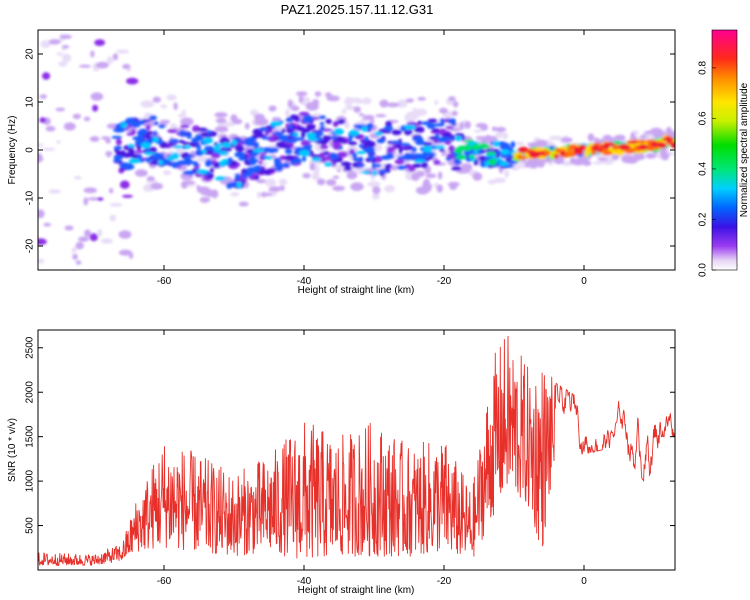  Describe the element at coordinates (30, 245) in the screenshot. I see `spectrogram-y-tick-label: -20` at that location.